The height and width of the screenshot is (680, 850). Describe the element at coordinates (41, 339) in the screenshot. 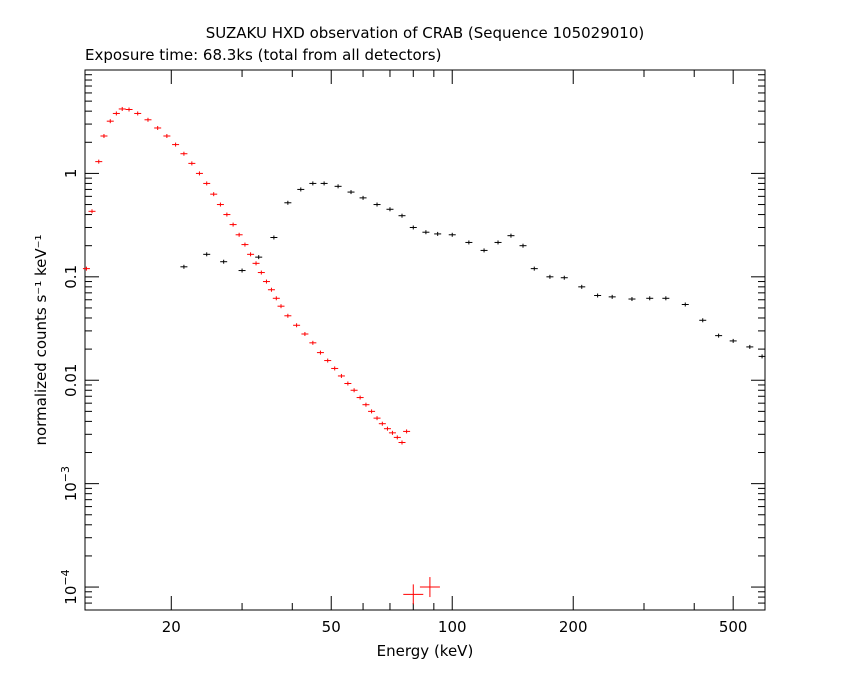

I see `y-axis-label: normalized counts s⁻¹ keV⁻¹` at that location.